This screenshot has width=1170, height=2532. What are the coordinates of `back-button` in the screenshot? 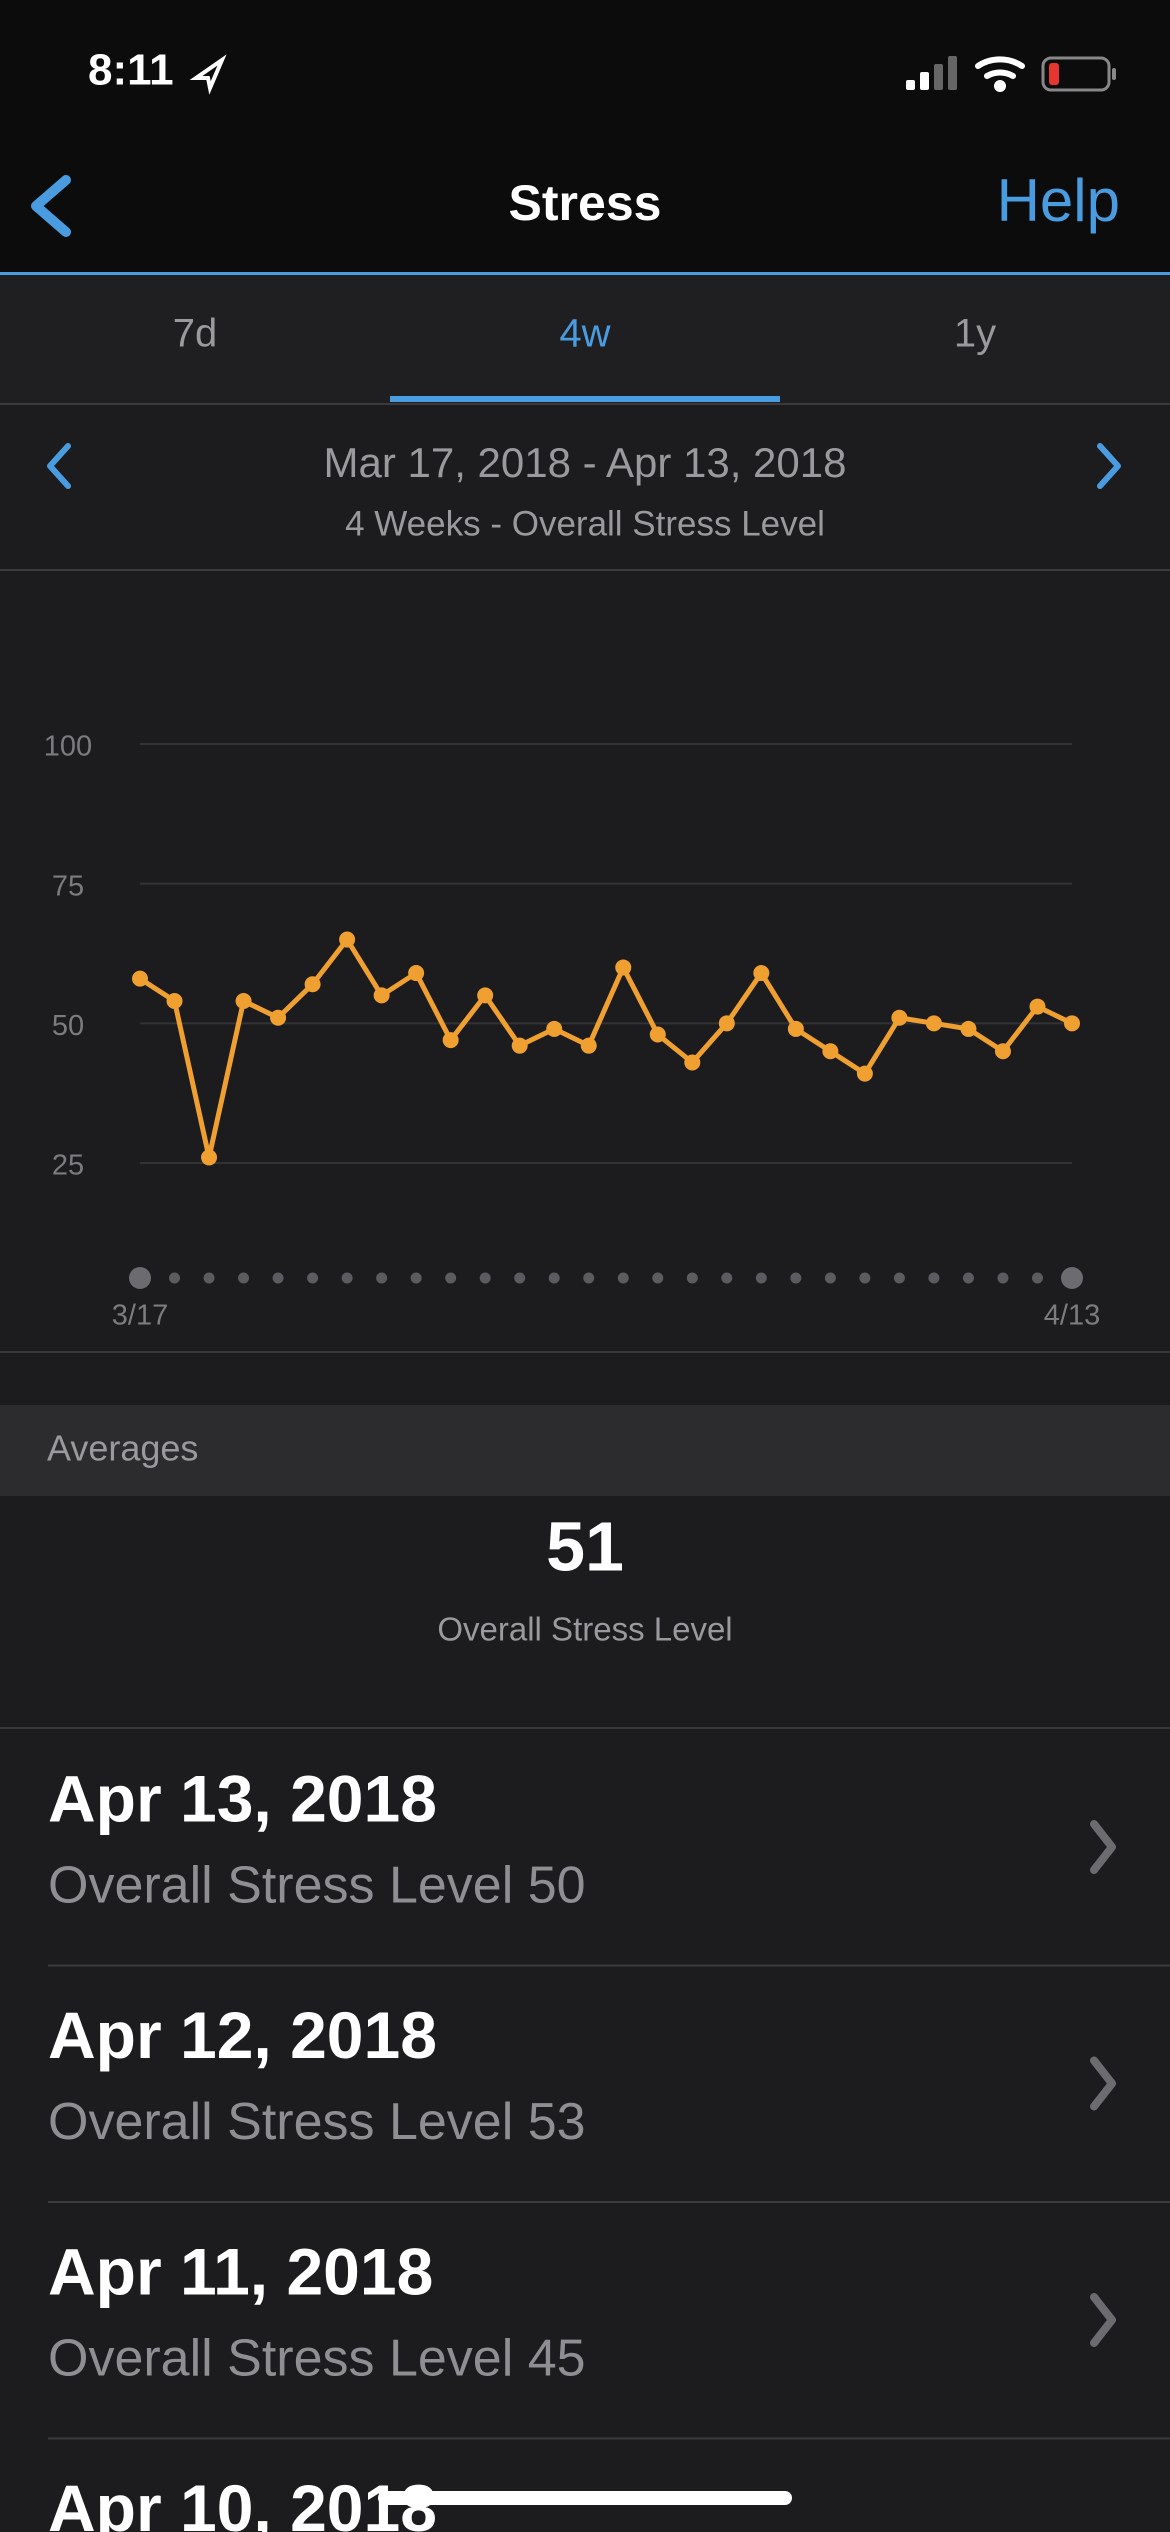 It's located at (51, 206).